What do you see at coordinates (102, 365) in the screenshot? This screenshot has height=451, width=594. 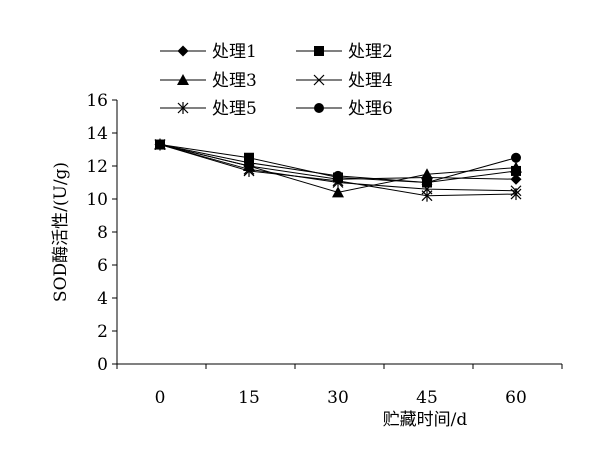 I see `y-tick-label: 0` at bounding box center [102, 365].